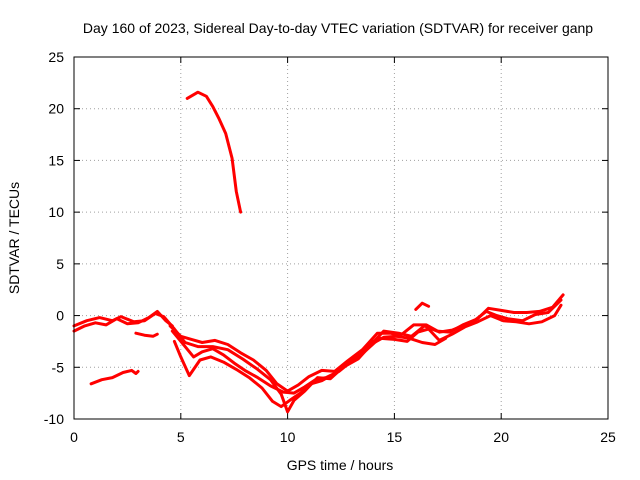 The height and width of the screenshot is (480, 640). I want to click on y-axis-label: SDTVAR / TECUs, so click(14, 238).